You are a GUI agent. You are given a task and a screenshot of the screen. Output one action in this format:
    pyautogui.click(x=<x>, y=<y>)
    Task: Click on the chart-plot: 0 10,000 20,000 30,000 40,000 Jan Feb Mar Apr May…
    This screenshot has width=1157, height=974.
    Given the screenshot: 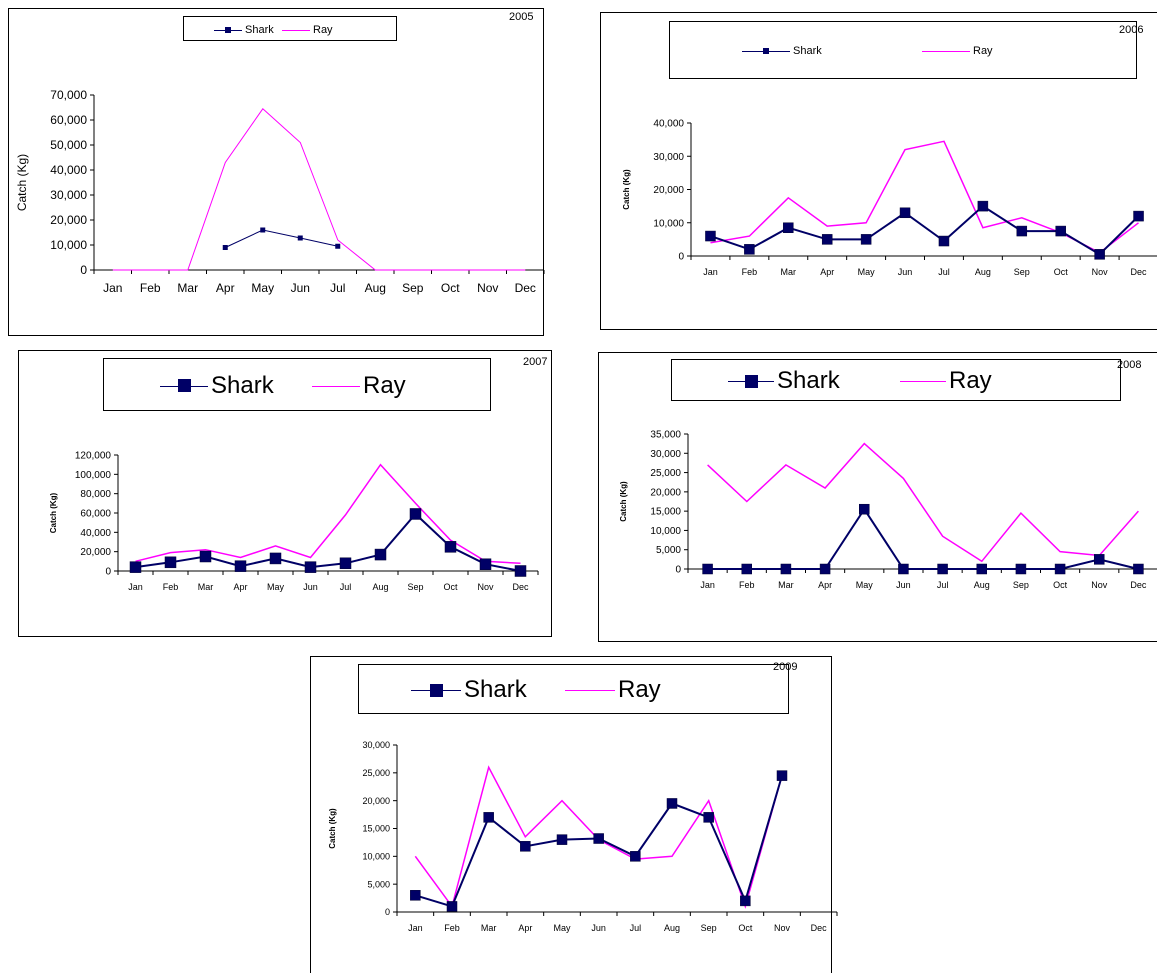 What is the action you would take?
    pyautogui.click(x=889, y=198)
    